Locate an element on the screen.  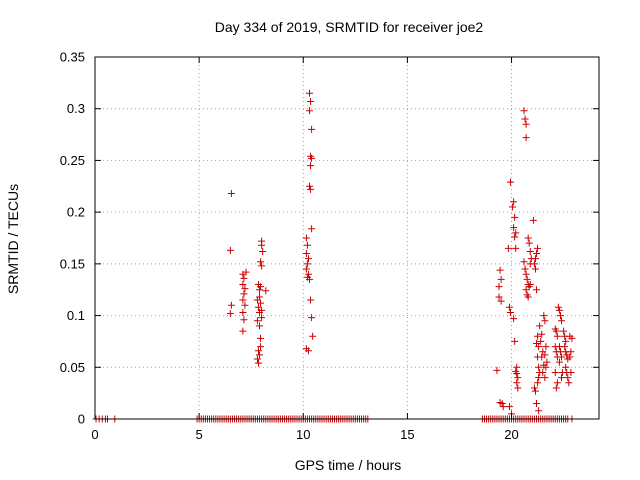
y-tick-label: 0.15 is located at coordinates (72, 263).